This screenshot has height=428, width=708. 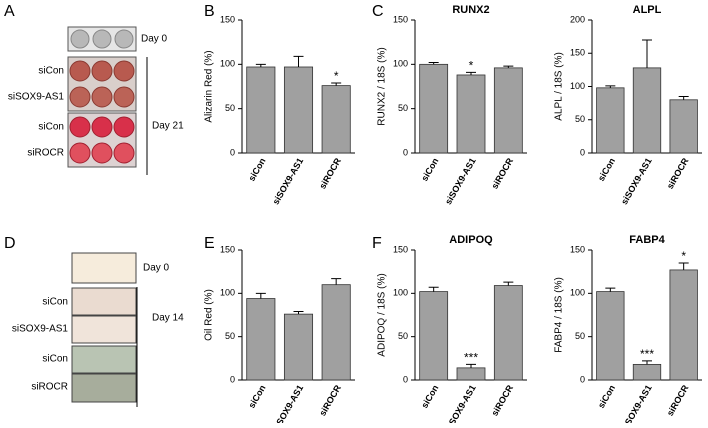 What do you see at coordinates (647, 240) in the screenshot?
I see `chart-title: FABP4` at bounding box center [647, 240].